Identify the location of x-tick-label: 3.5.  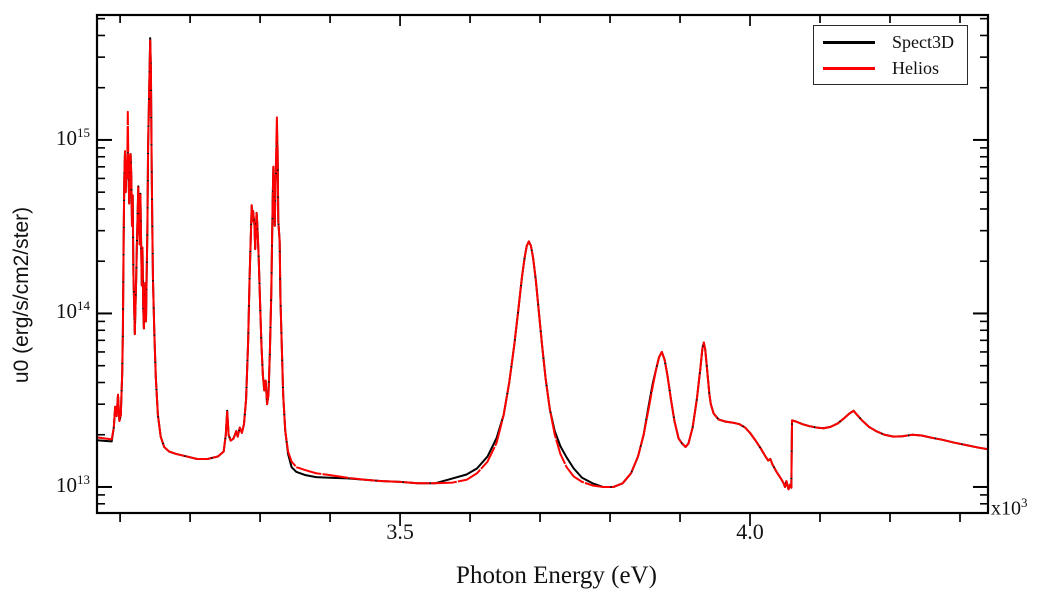
(400, 531).